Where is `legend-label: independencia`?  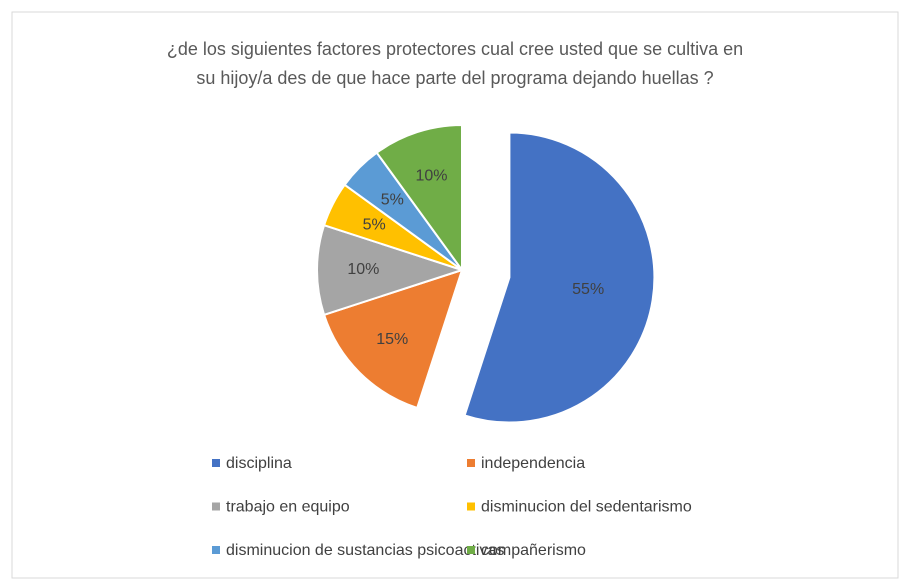
legend-label: independencia is located at coordinates (533, 463).